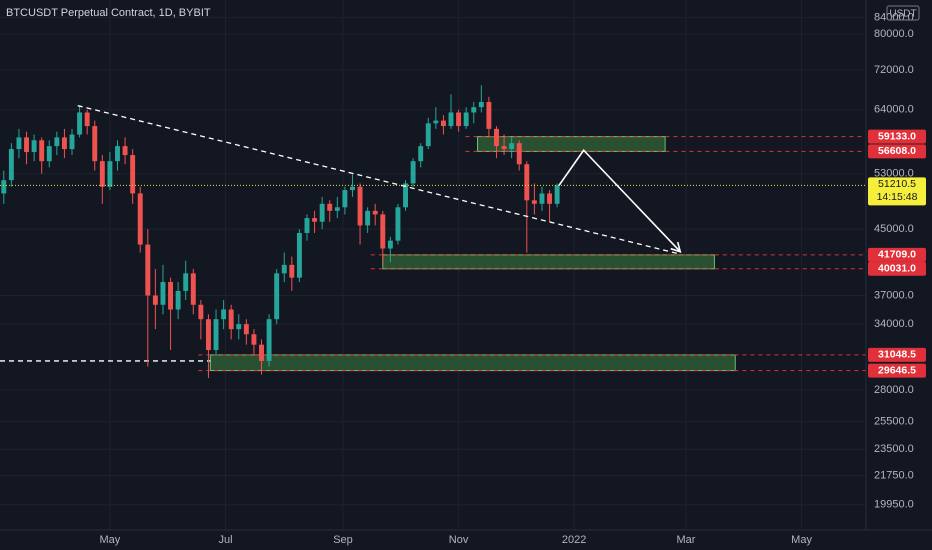  I want to click on x-tick-label: Jul, so click(225, 540).